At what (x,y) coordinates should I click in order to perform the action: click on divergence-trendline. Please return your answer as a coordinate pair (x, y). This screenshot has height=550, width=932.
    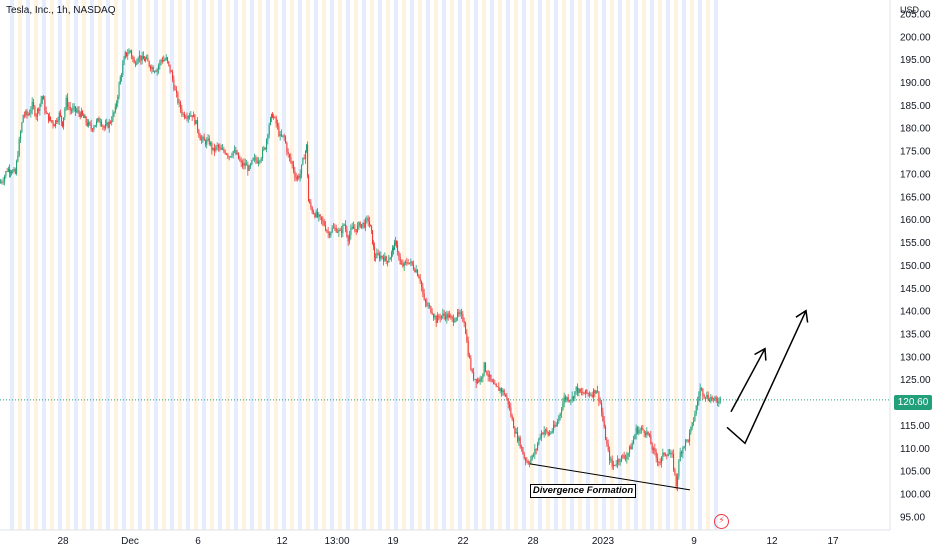
    Looking at the image, I should click on (610, 477).